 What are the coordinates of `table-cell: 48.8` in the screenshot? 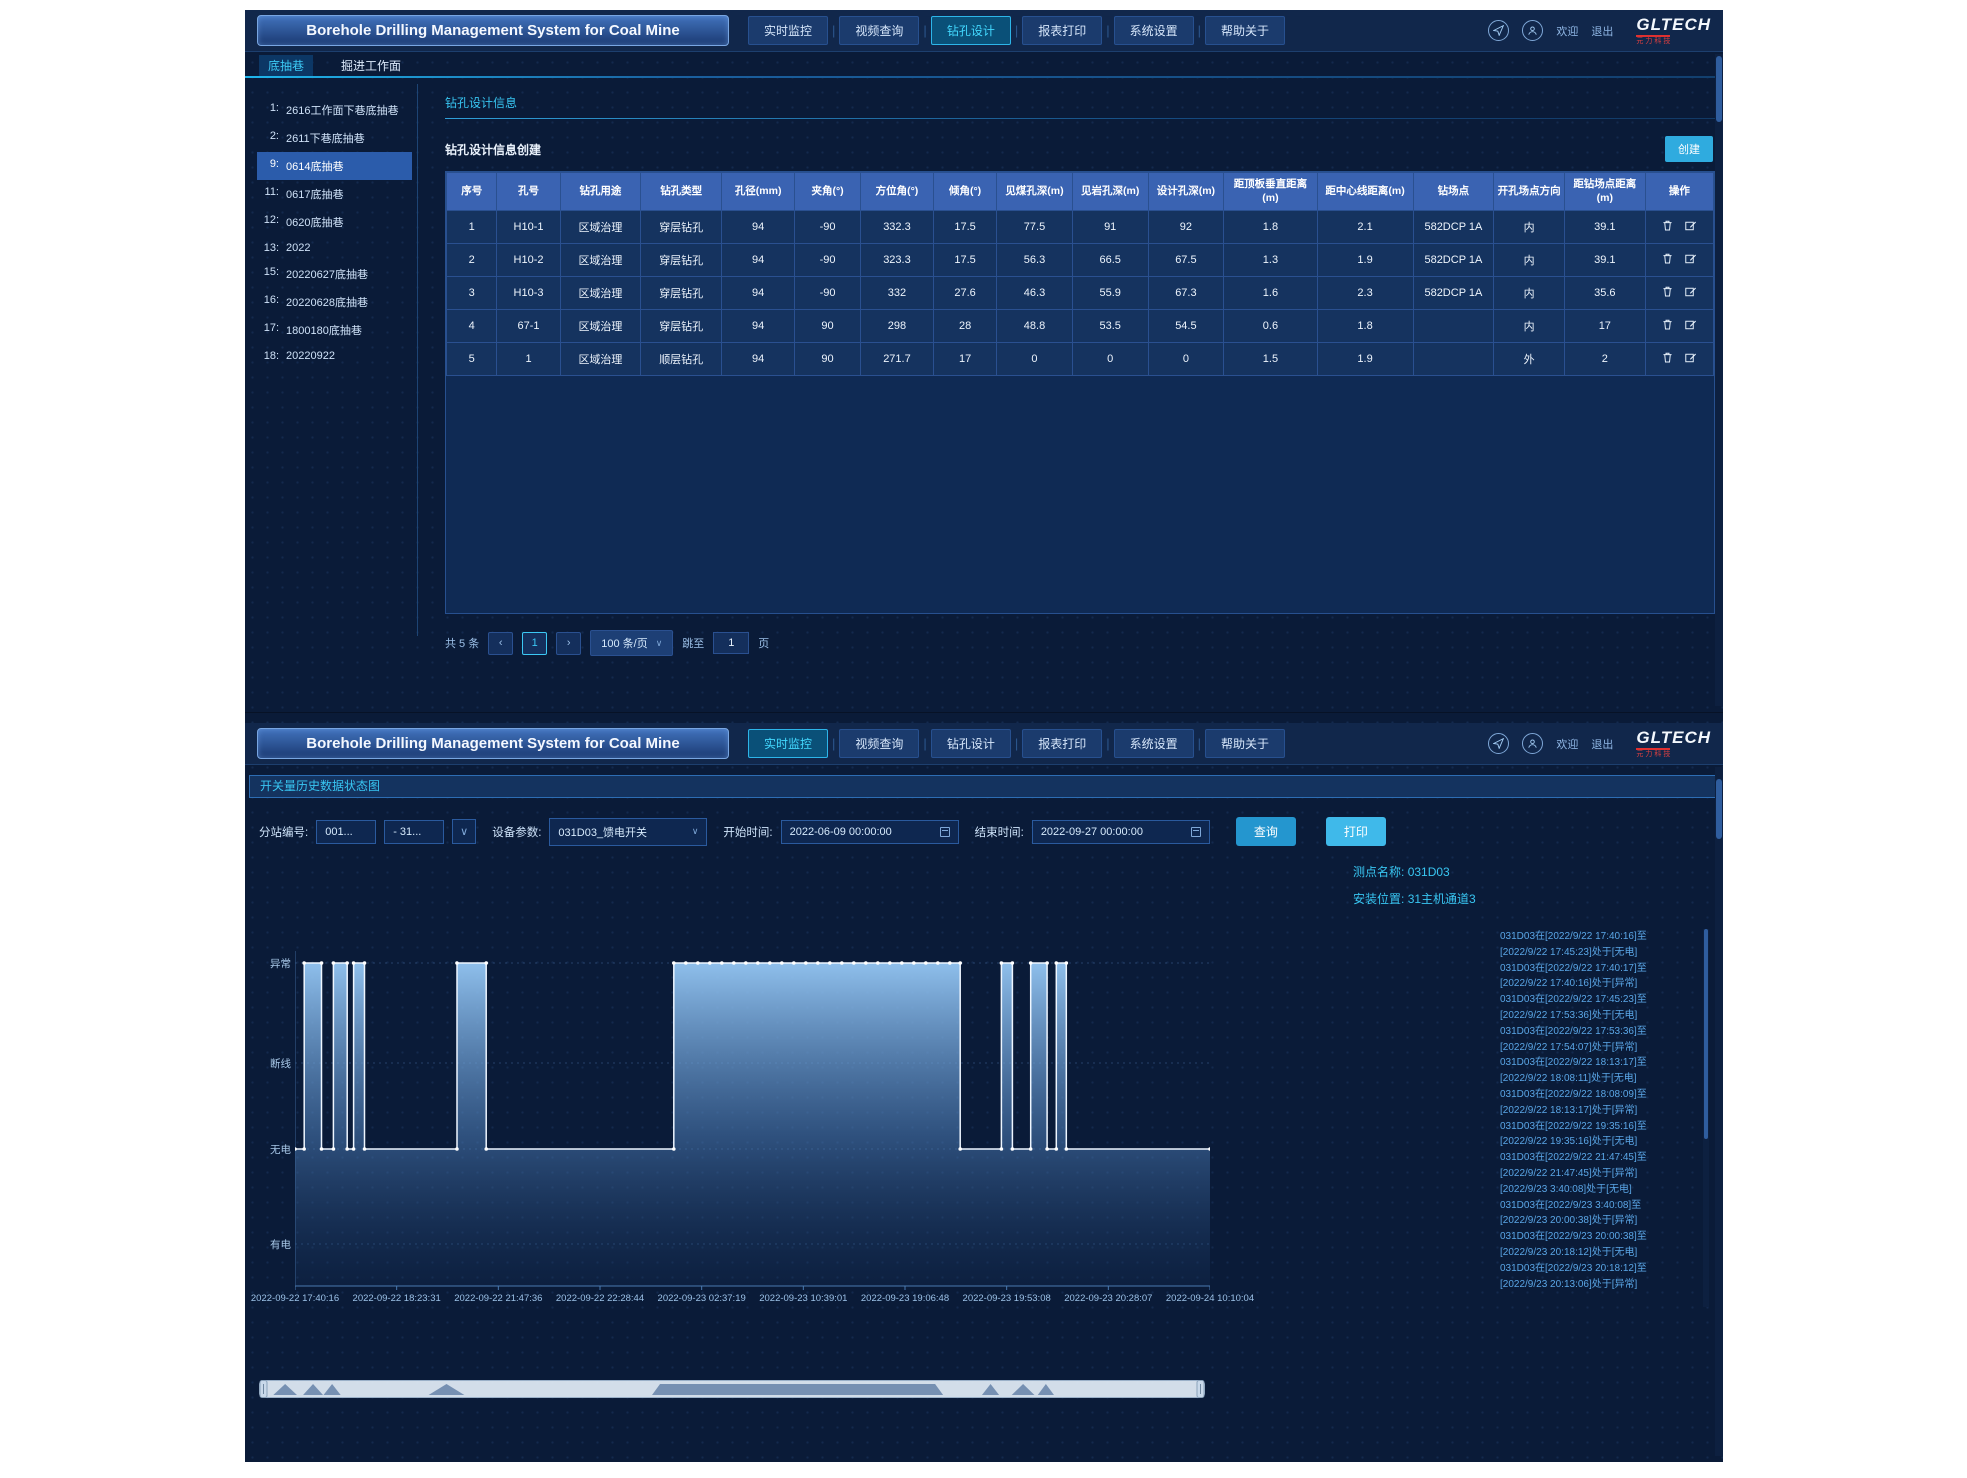 It's located at (1034, 326).